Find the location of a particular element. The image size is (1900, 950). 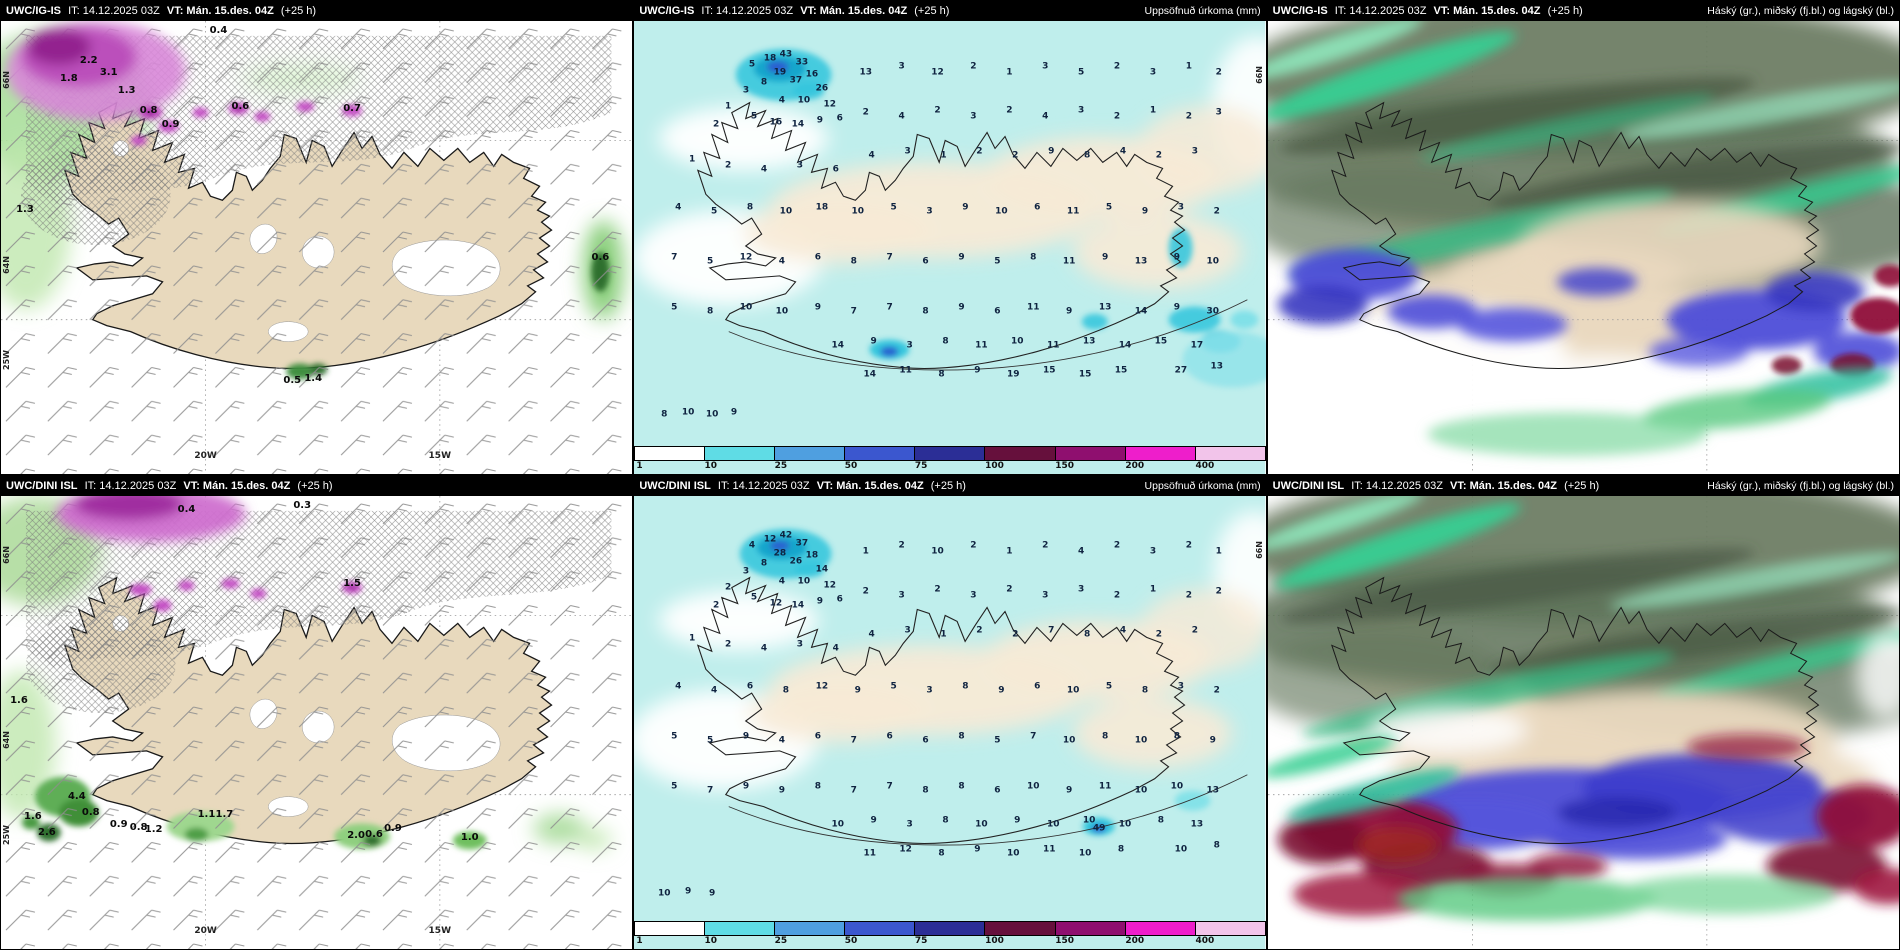

precip-value: 13 is located at coordinates (1217, 366).